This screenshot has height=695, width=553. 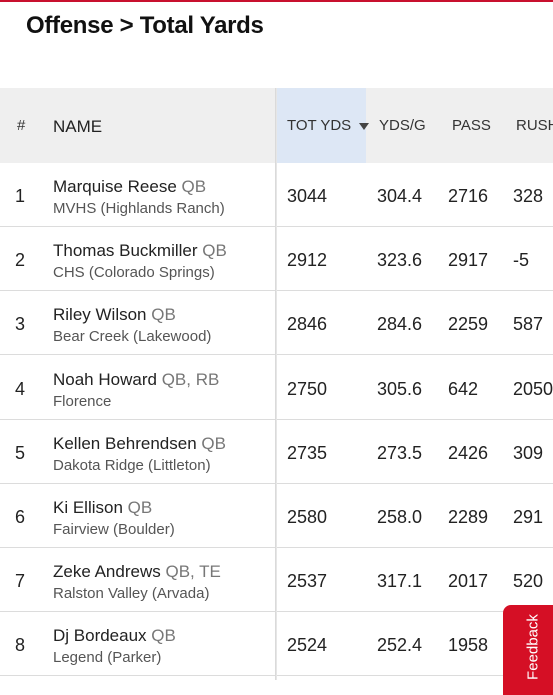 I want to click on rank: 4, so click(x=20, y=388).